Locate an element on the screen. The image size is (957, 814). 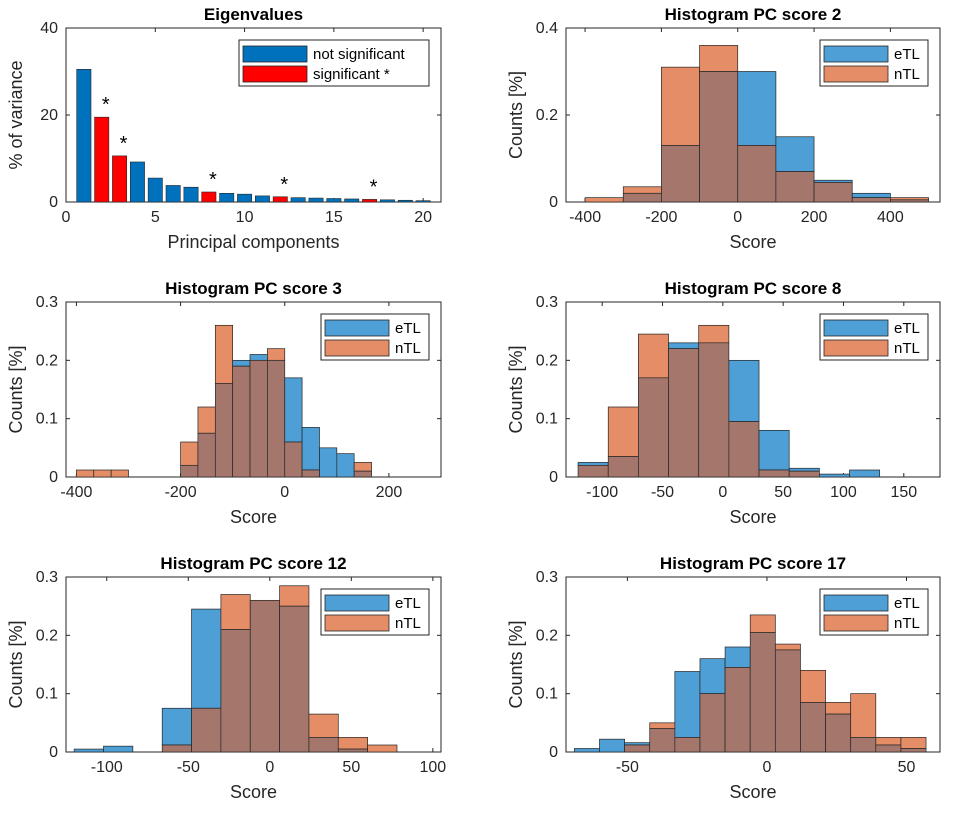
x-tick-label: -200 is located at coordinates (181, 492).